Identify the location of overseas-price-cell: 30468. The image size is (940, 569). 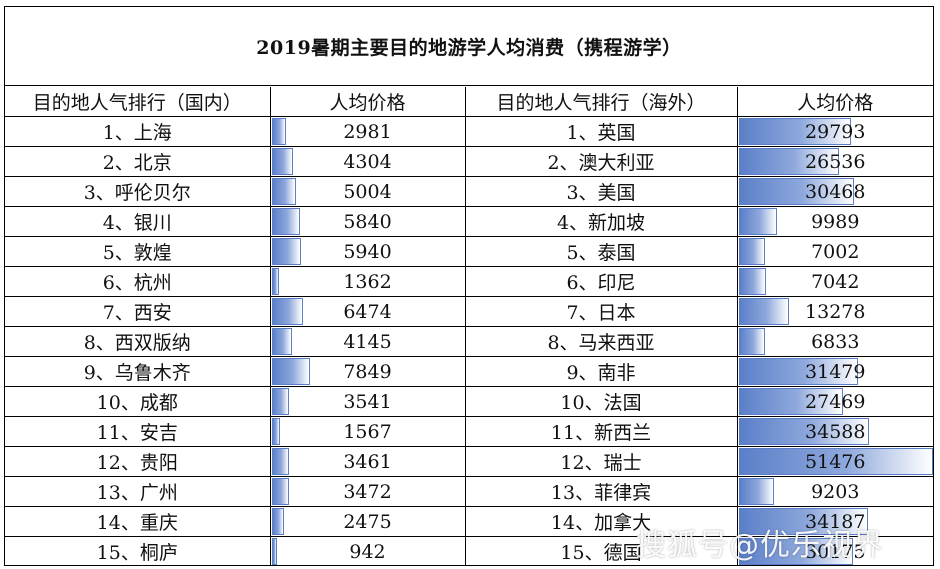
(835, 191).